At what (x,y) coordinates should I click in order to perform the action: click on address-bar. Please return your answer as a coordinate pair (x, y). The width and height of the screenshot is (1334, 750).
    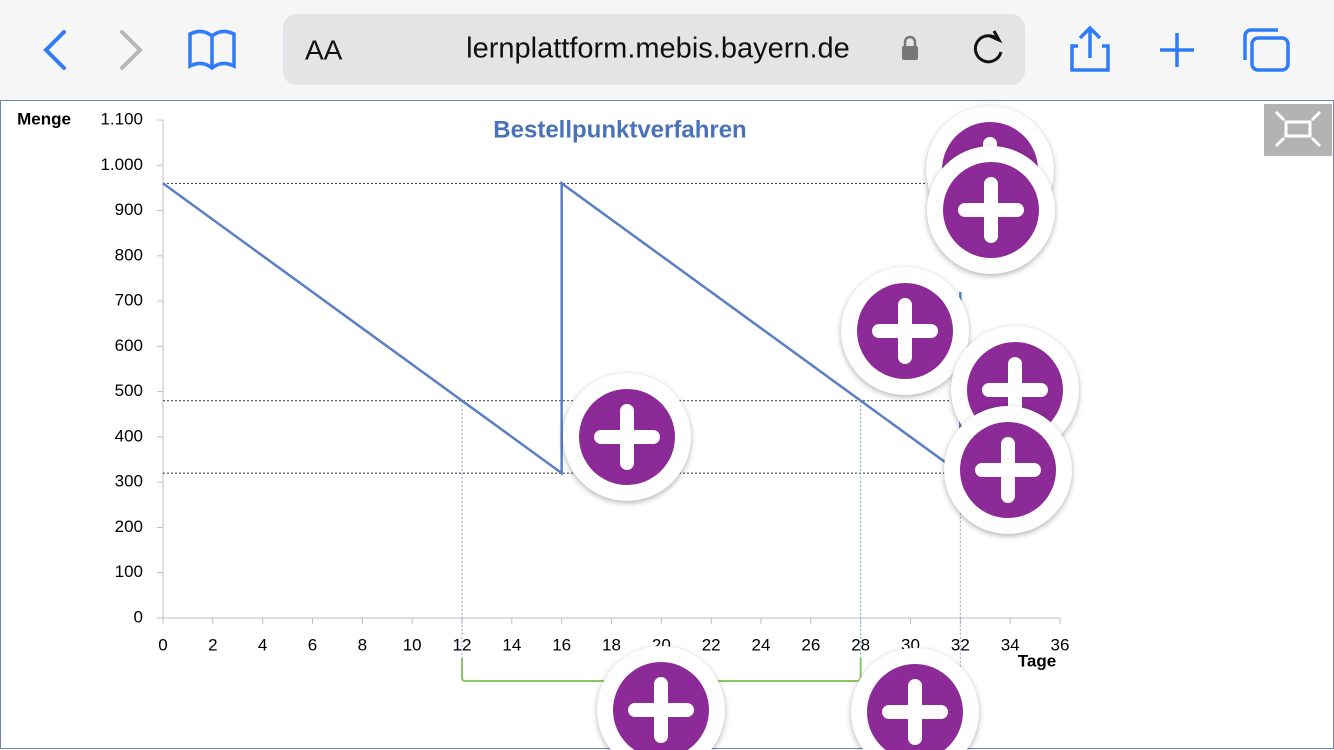
    Looking at the image, I should click on (654, 49).